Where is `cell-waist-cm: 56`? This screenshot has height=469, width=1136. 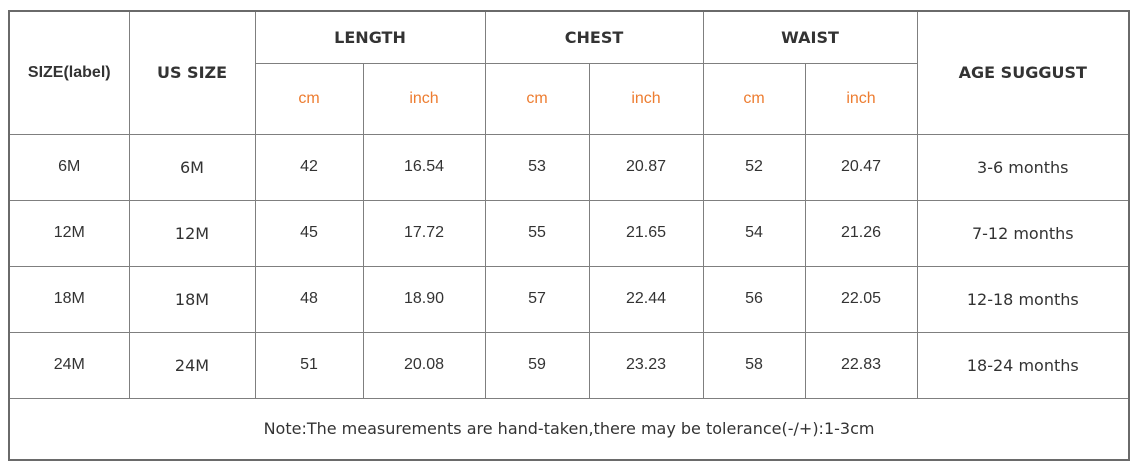 cell-waist-cm: 56 is located at coordinates (754, 299).